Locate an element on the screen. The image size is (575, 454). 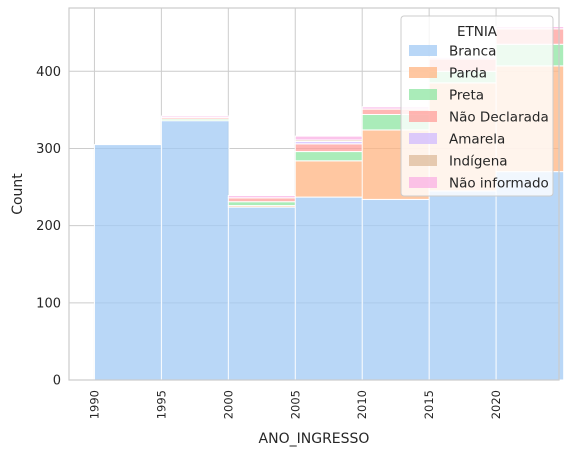
y-tick-label: 200 is located at coordinates (48, 226).